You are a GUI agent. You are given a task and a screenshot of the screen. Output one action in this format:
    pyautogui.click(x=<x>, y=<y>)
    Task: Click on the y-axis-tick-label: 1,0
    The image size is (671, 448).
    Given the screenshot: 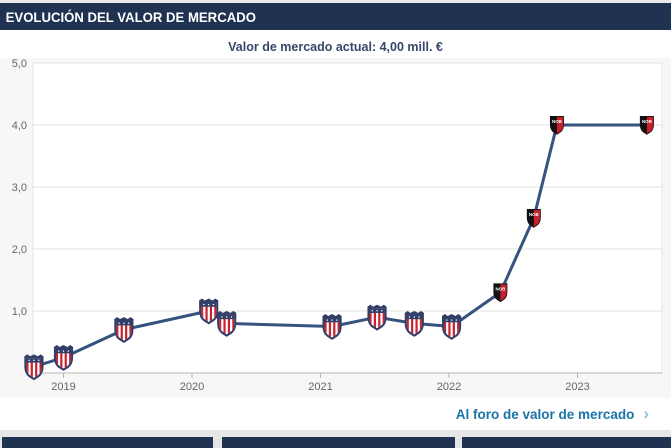 What is the action you would take?
    pyautogui.click(x=19, y=312)
    